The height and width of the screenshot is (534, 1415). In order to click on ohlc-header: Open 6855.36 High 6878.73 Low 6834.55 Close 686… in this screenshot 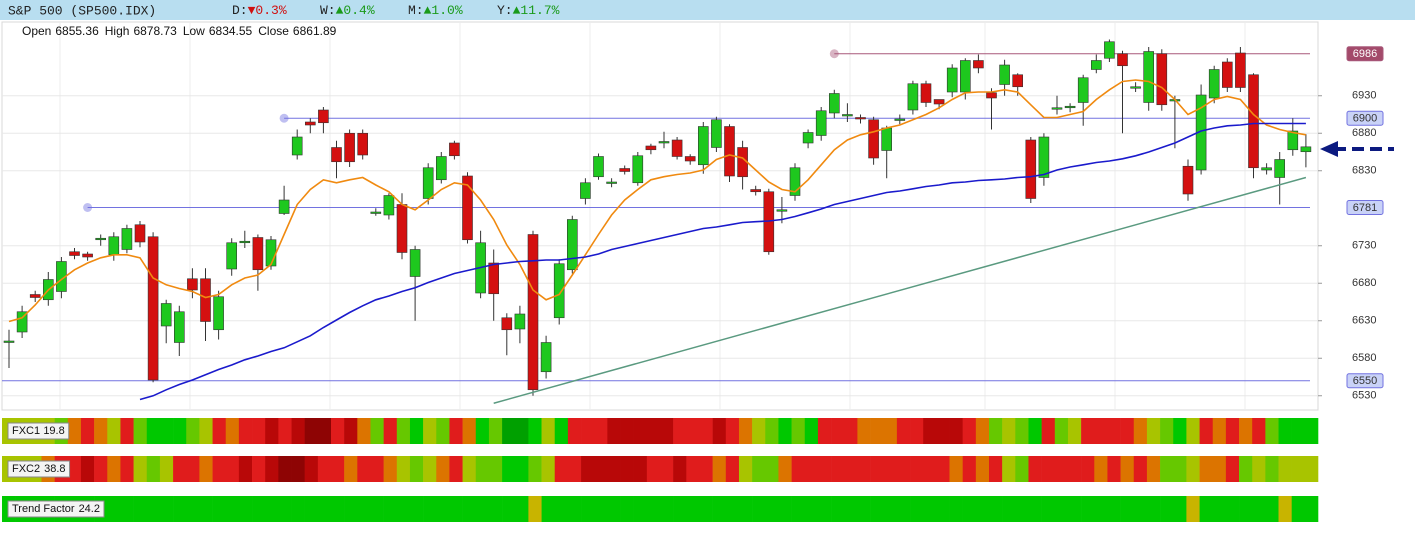, I will do `click(179, 31)`.